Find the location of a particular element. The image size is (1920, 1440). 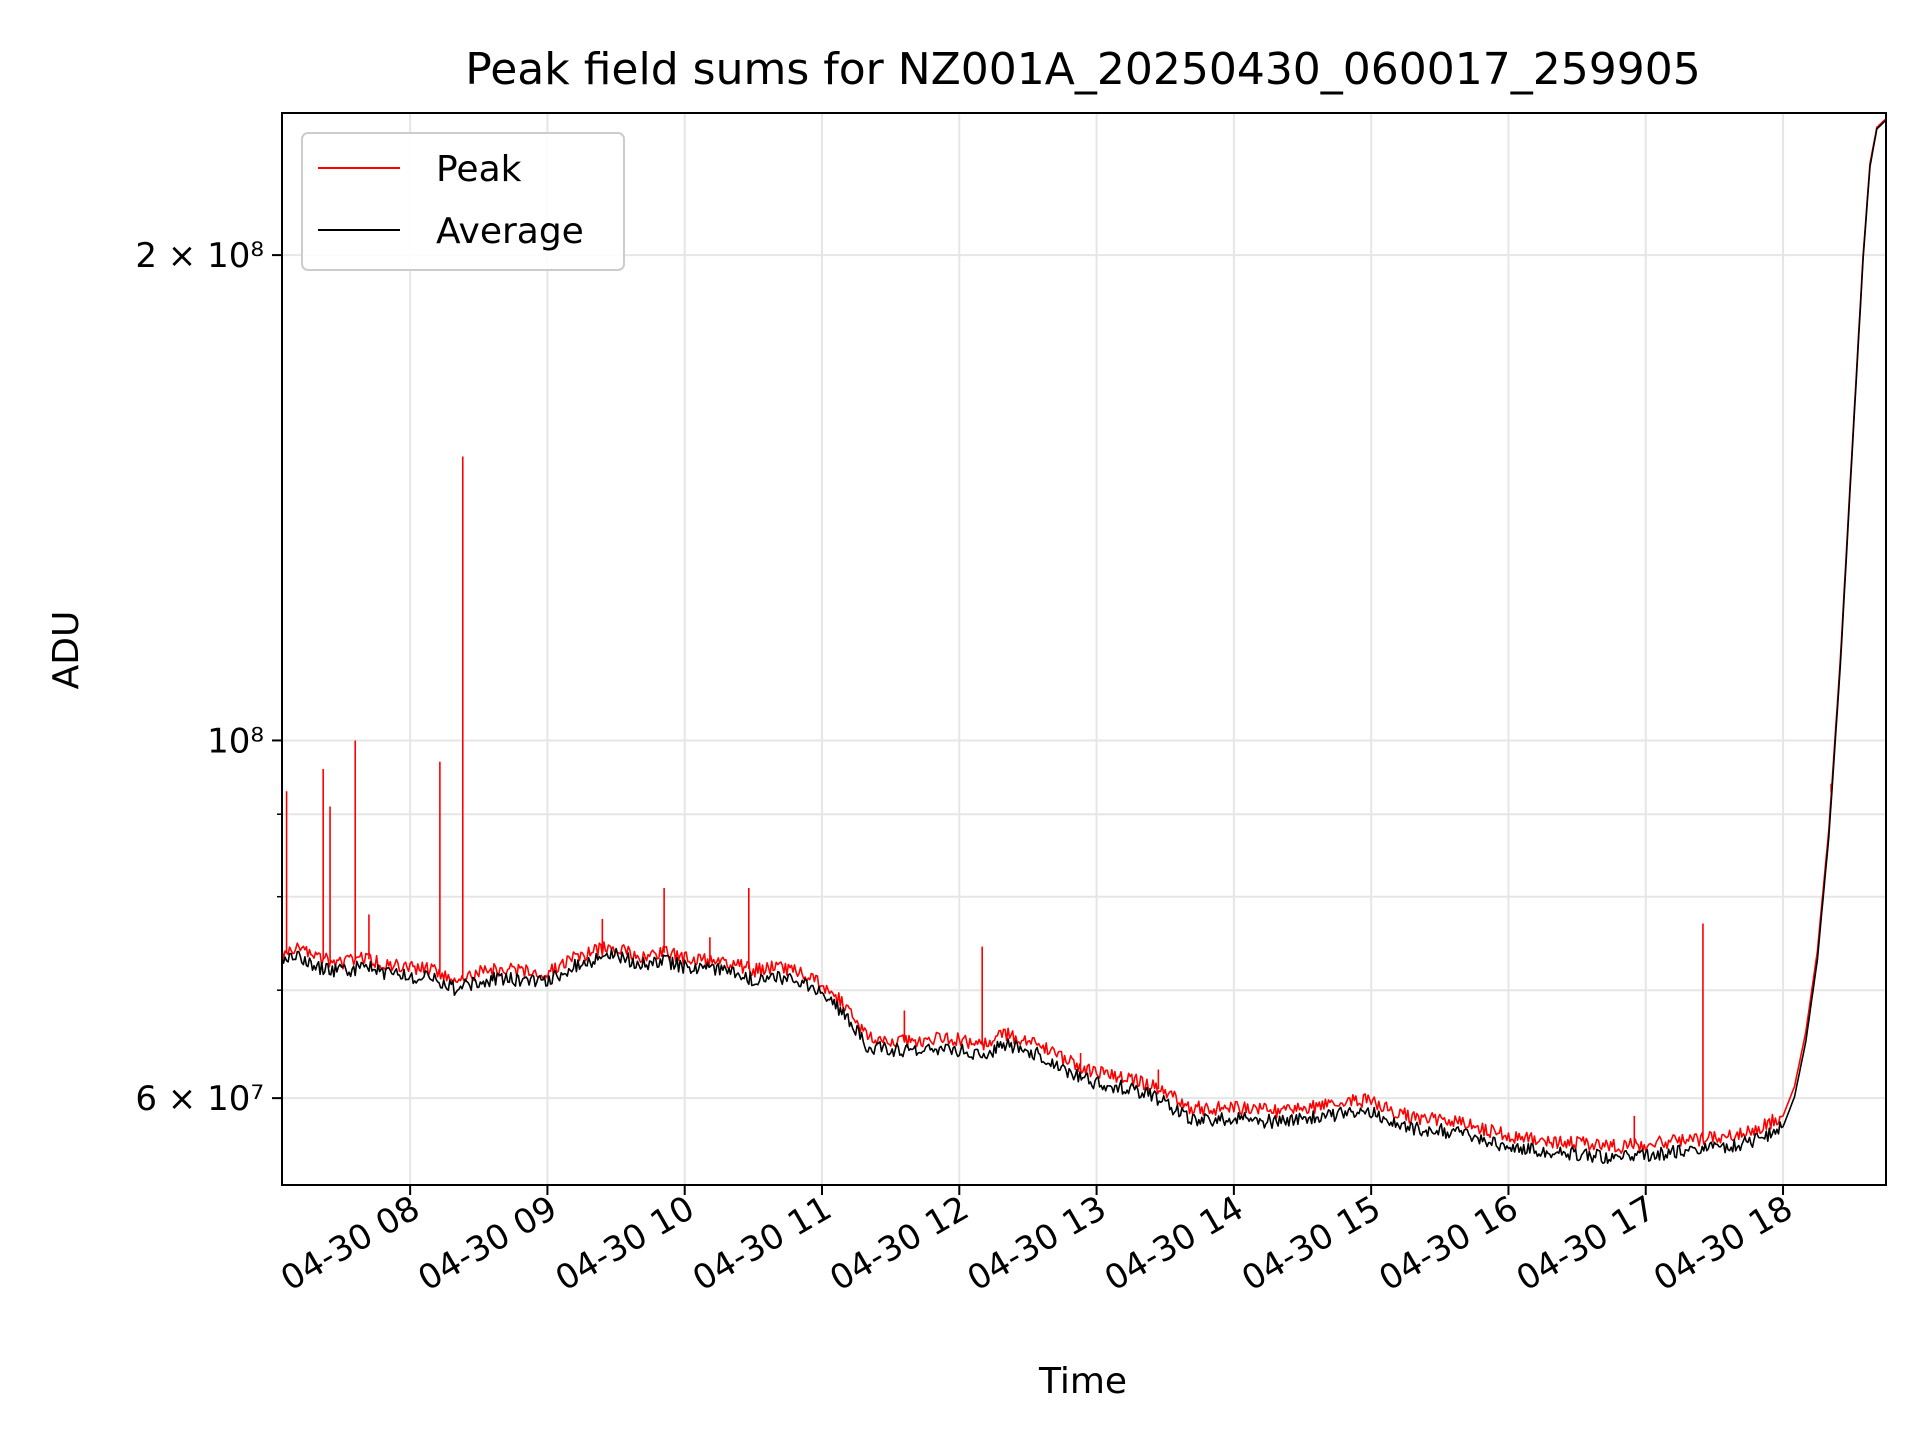

y-axis-label: ADU is located at coordinates (66, 650).